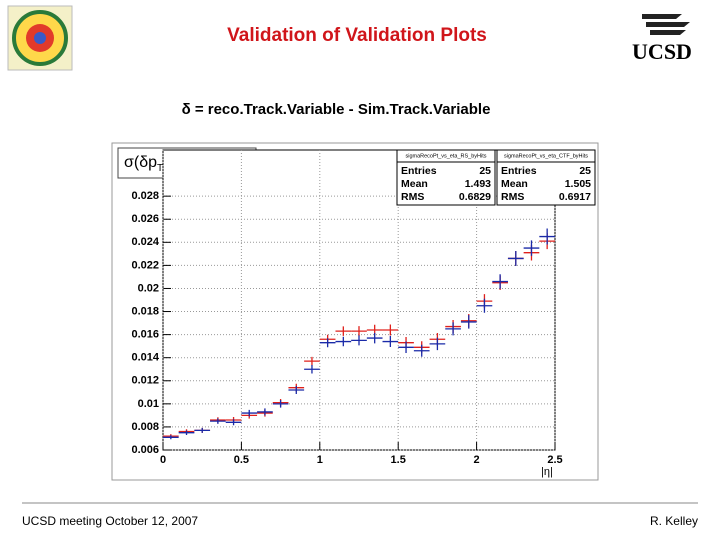 The width and height of the screenshot is (720, 540). Describe the element at coordinates (40, 38) in the screenshot. I see `experiment-logo` at that location.